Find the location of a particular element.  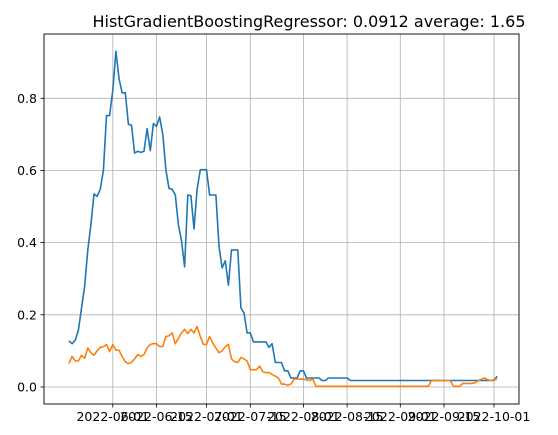

y-tick-label: 0.2 is located at coordinates (27, 314).